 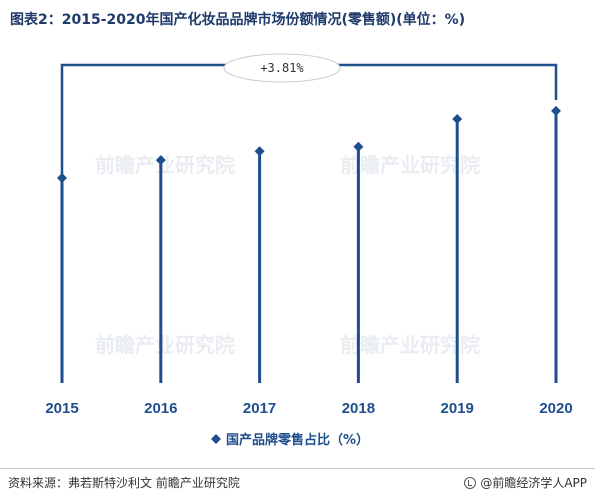 What do you see at coordinates (470, 482) in the screenshot?
I see `brand-logo-icon` at bounding box center [470, 482].